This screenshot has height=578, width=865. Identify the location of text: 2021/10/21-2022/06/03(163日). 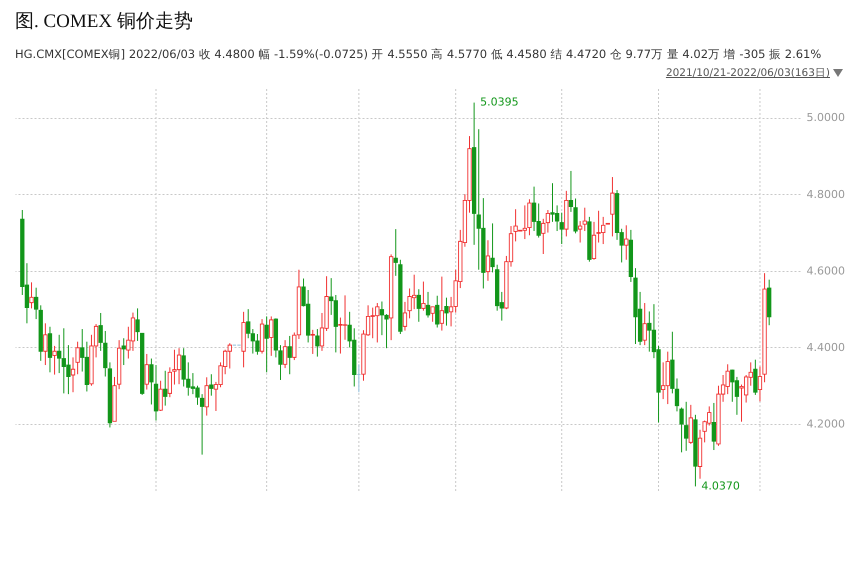
(748, 73).